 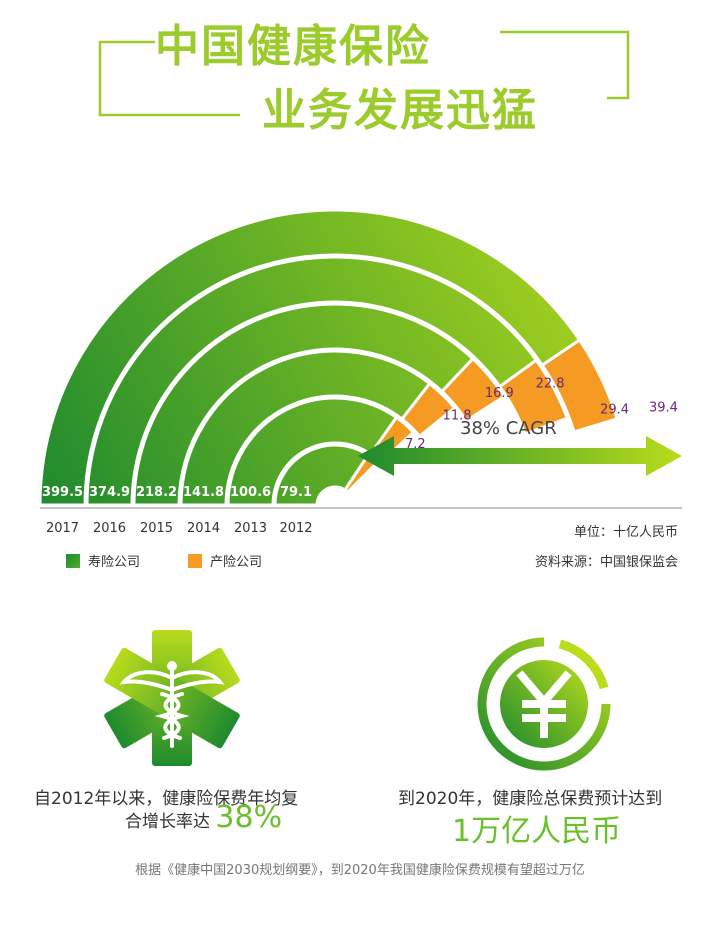 What do you see at coordinates (236, 562) in the screenshot?
I see `legend-property-label: 产险公司` at bounding box center [236, 562].